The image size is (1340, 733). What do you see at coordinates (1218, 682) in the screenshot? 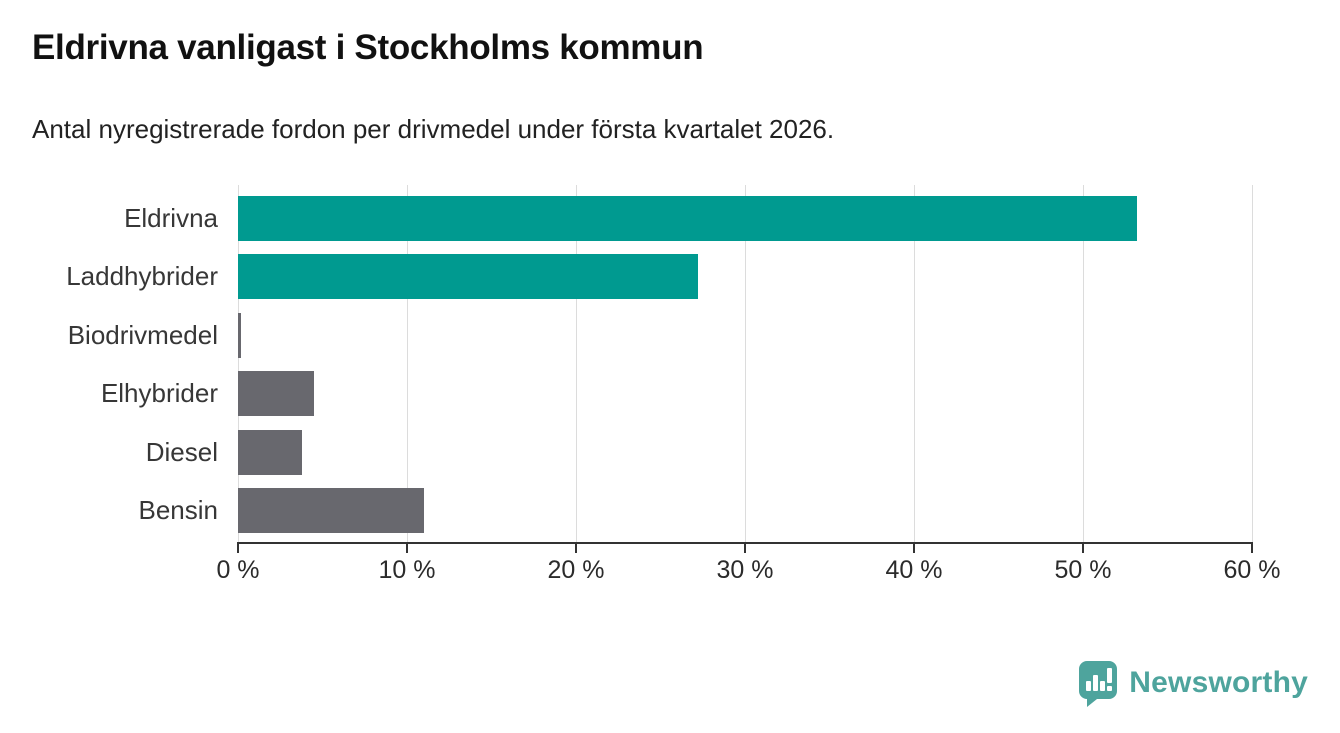
I see `newsworthy-wordmark: Newsworthy` at bounding box center [1218, 682].